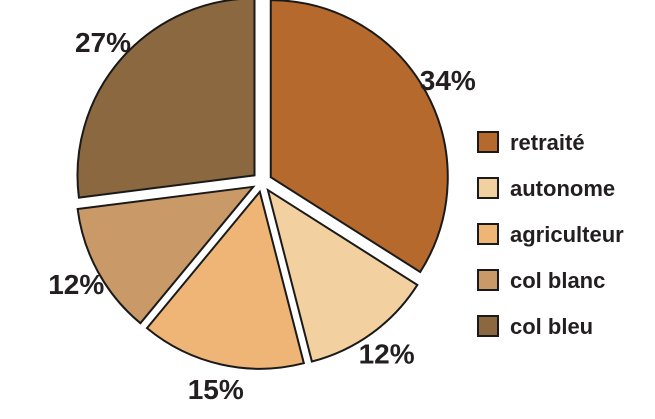 The width and height of the screenshot is (655, 419). Describe the element at coordinates (166, 99) in the screenshot. I see `pie-slice-col-bleu` at that location.